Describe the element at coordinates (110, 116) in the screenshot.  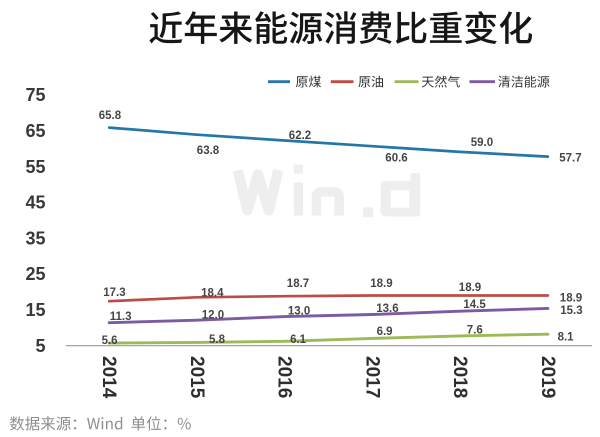
I see `svg-text: 65.8` at that location.